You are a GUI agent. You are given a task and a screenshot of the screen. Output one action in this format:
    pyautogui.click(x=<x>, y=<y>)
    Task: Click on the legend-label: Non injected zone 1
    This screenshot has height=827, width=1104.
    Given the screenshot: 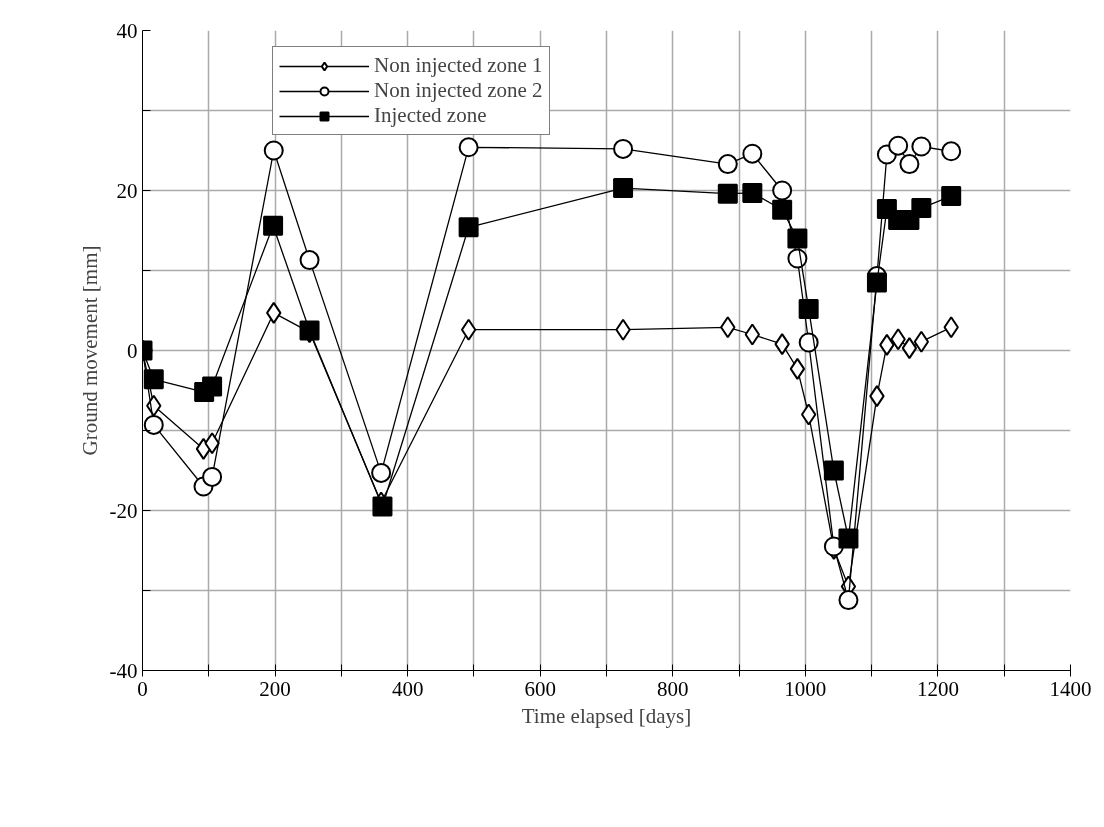 What is the action you would take?
    pyautogui.click(x=458, y=65)
    